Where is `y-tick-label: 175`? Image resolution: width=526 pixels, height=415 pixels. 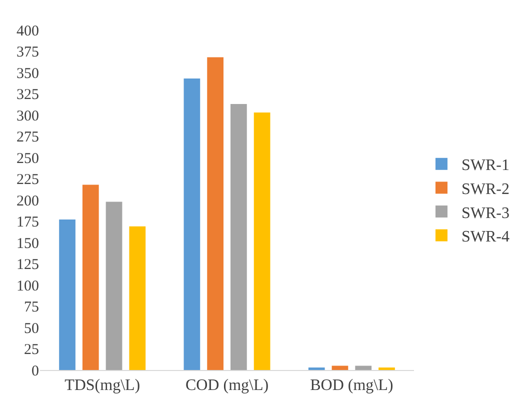 y-tick-label: 175 is located at coordinates (27, 222).